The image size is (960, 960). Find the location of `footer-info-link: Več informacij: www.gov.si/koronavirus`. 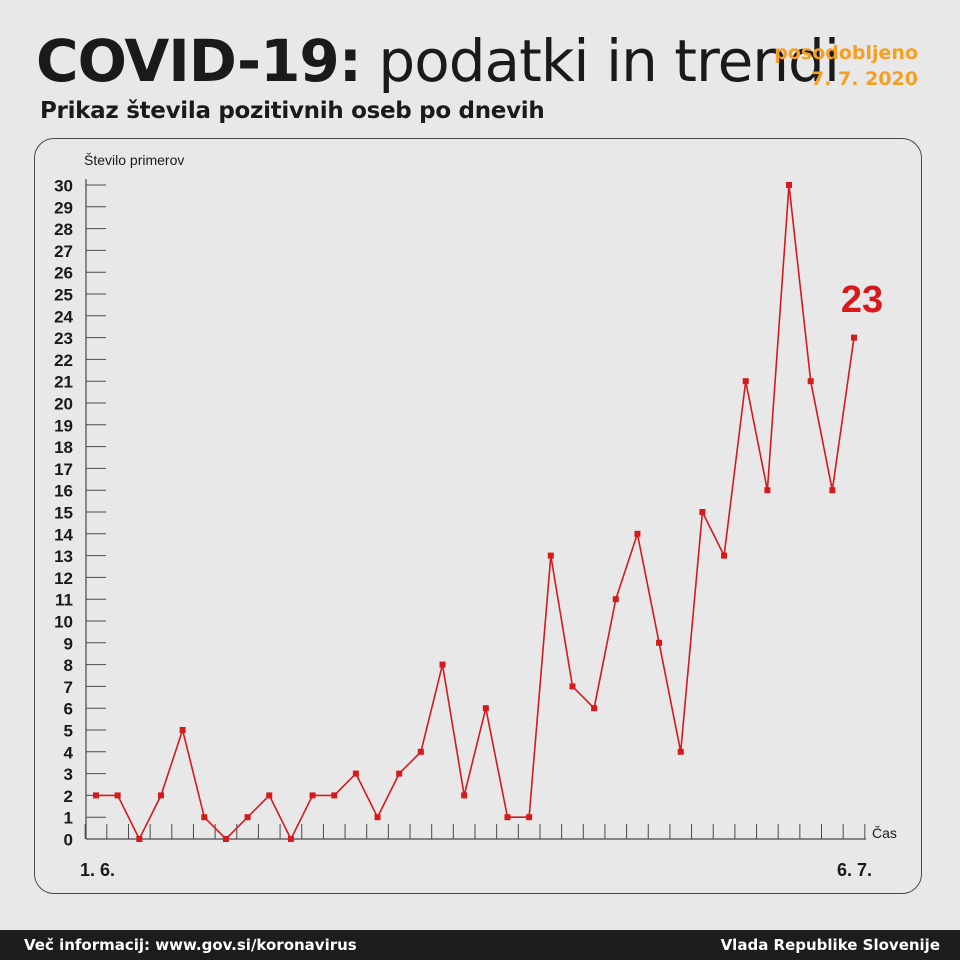

footer-info-link: Več informacij: www.gov.si/koronavirus is located at coordinates (190, 945).